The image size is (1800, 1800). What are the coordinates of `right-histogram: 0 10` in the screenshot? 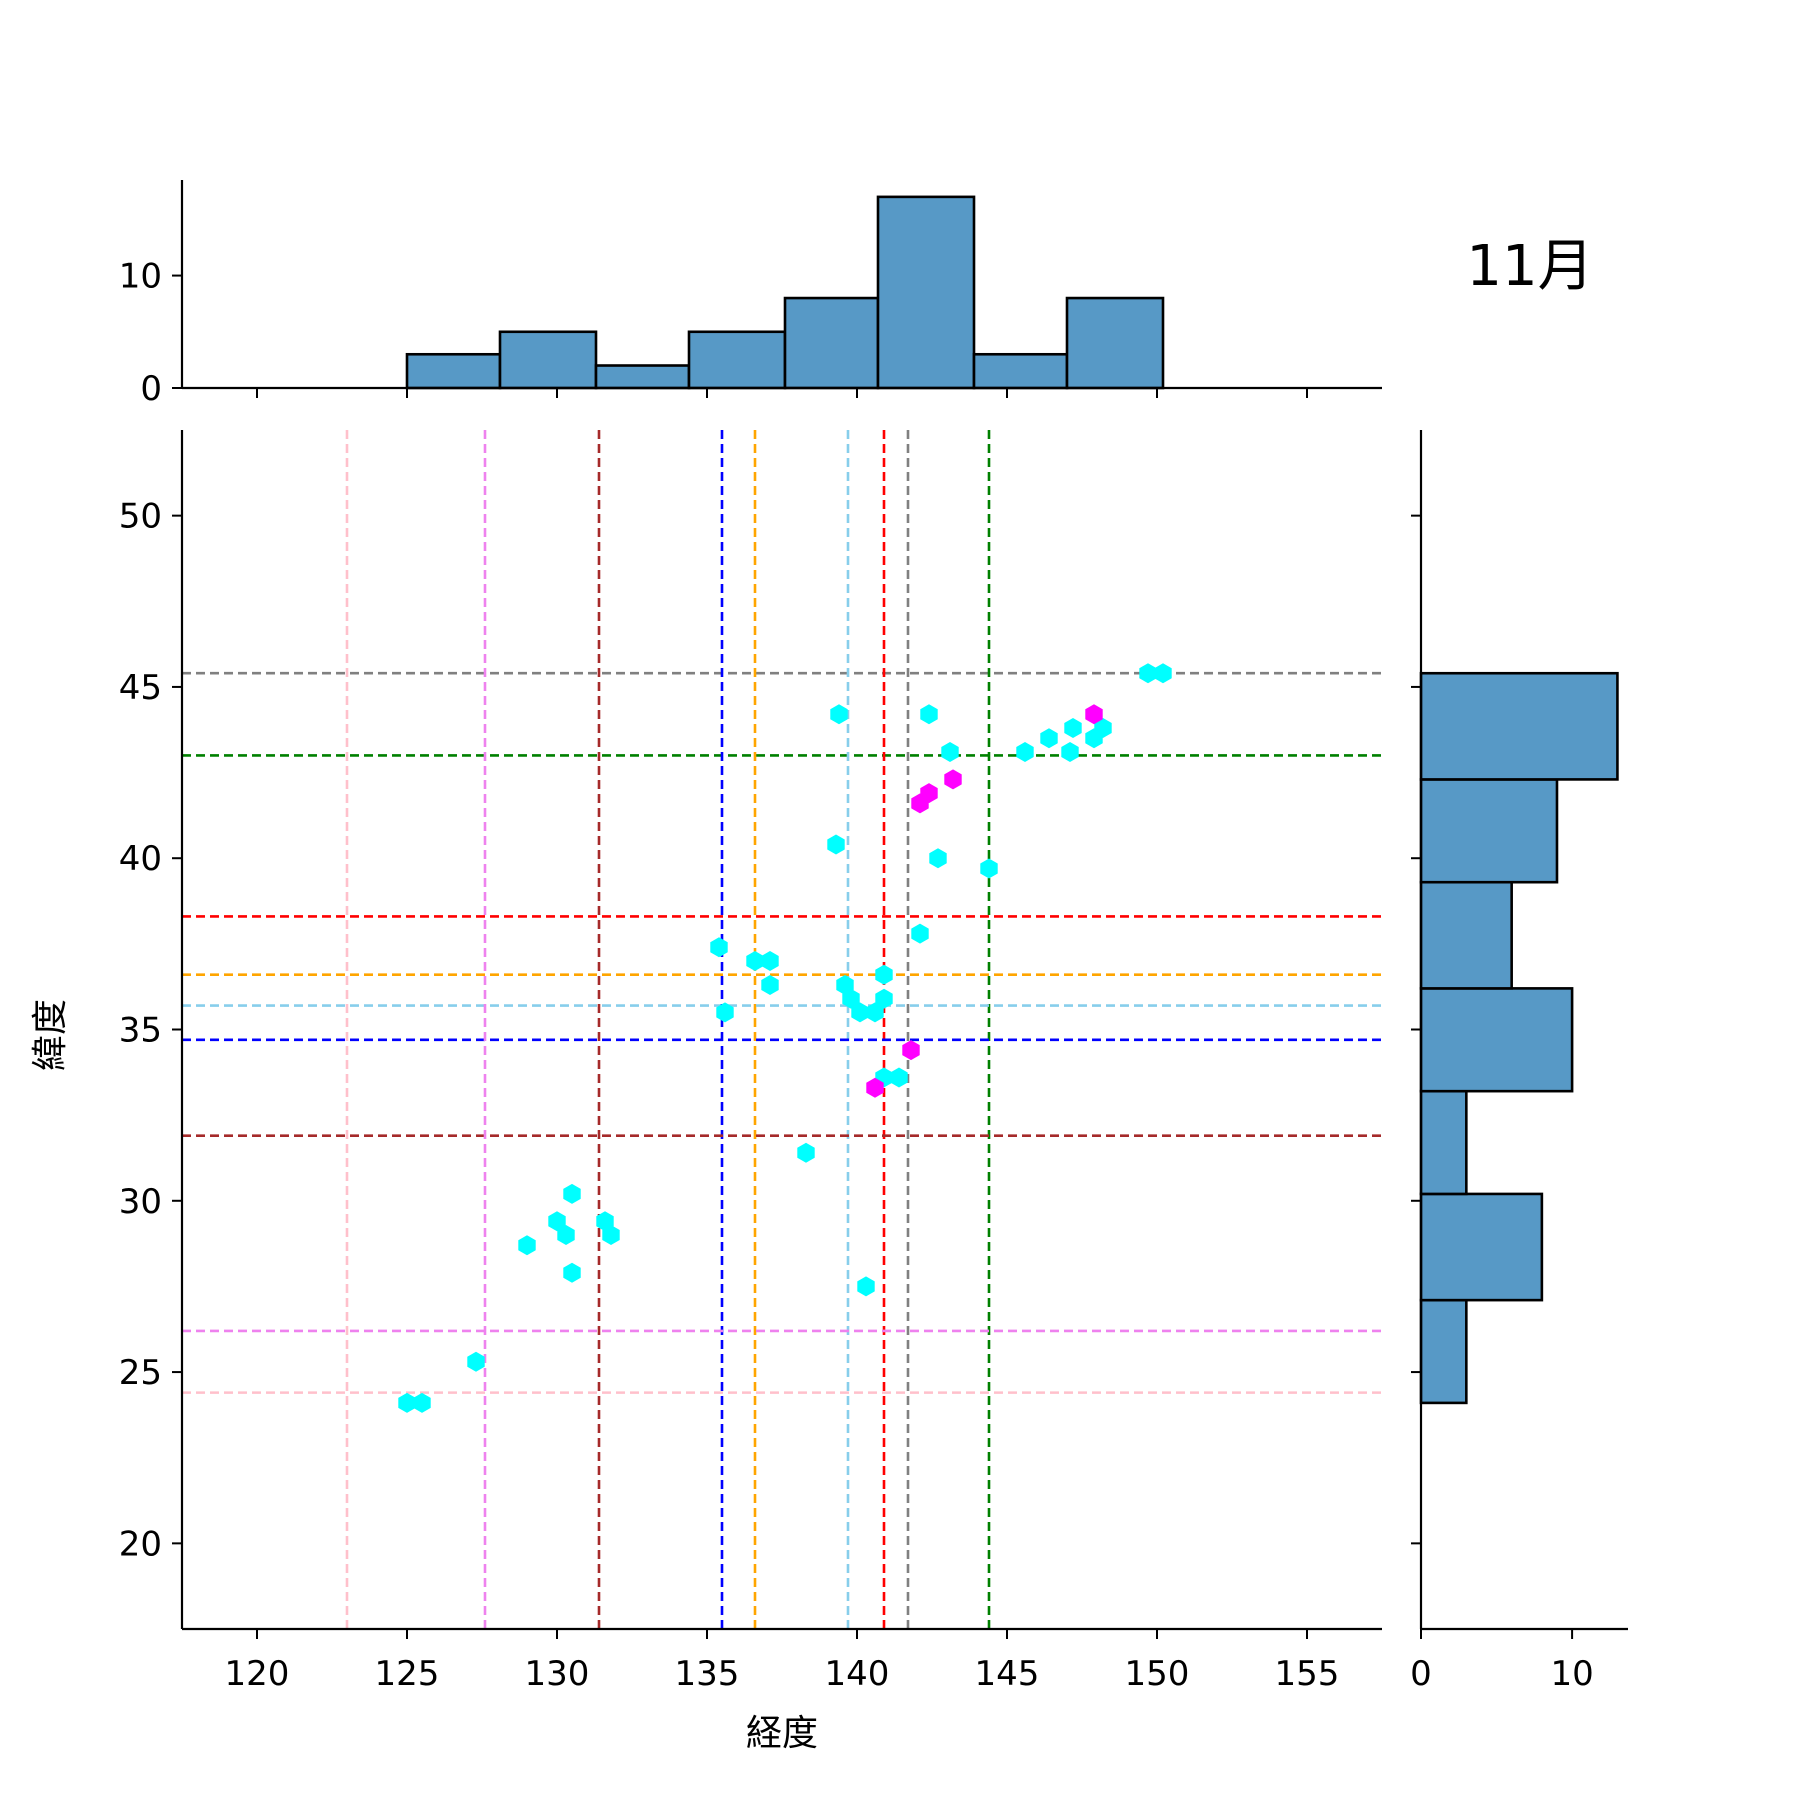 It's located at (1519, 1062).